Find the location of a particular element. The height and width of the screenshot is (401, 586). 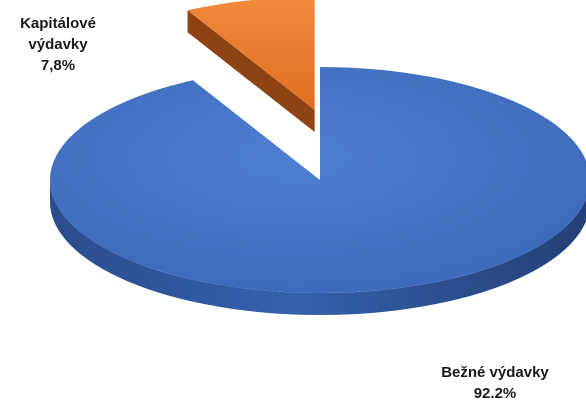

label-line: 92.2% is located at coordinates (495, 393).